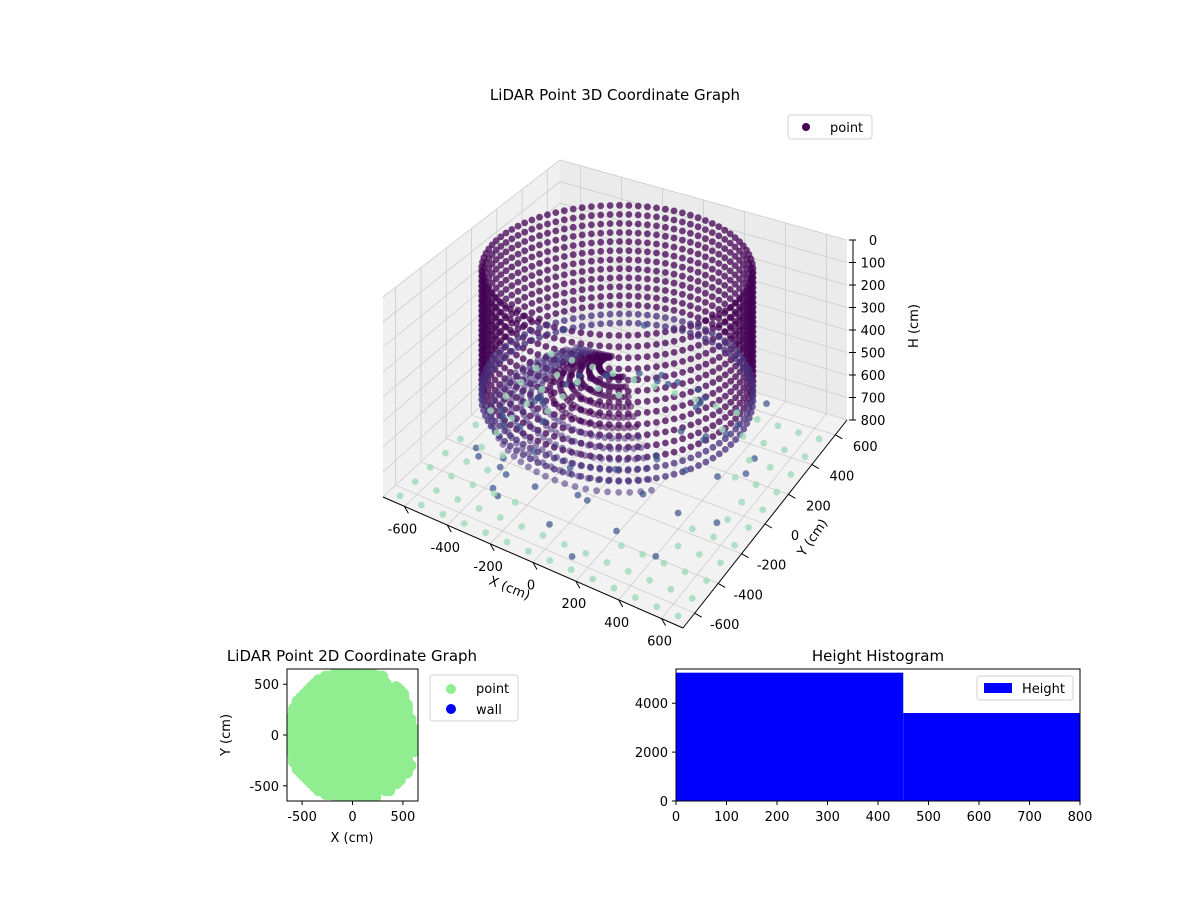  What do you see at coordinates (403, 529) in the screenshot?
I see `x-tick-label: -600` at bounding box center [403, 529].